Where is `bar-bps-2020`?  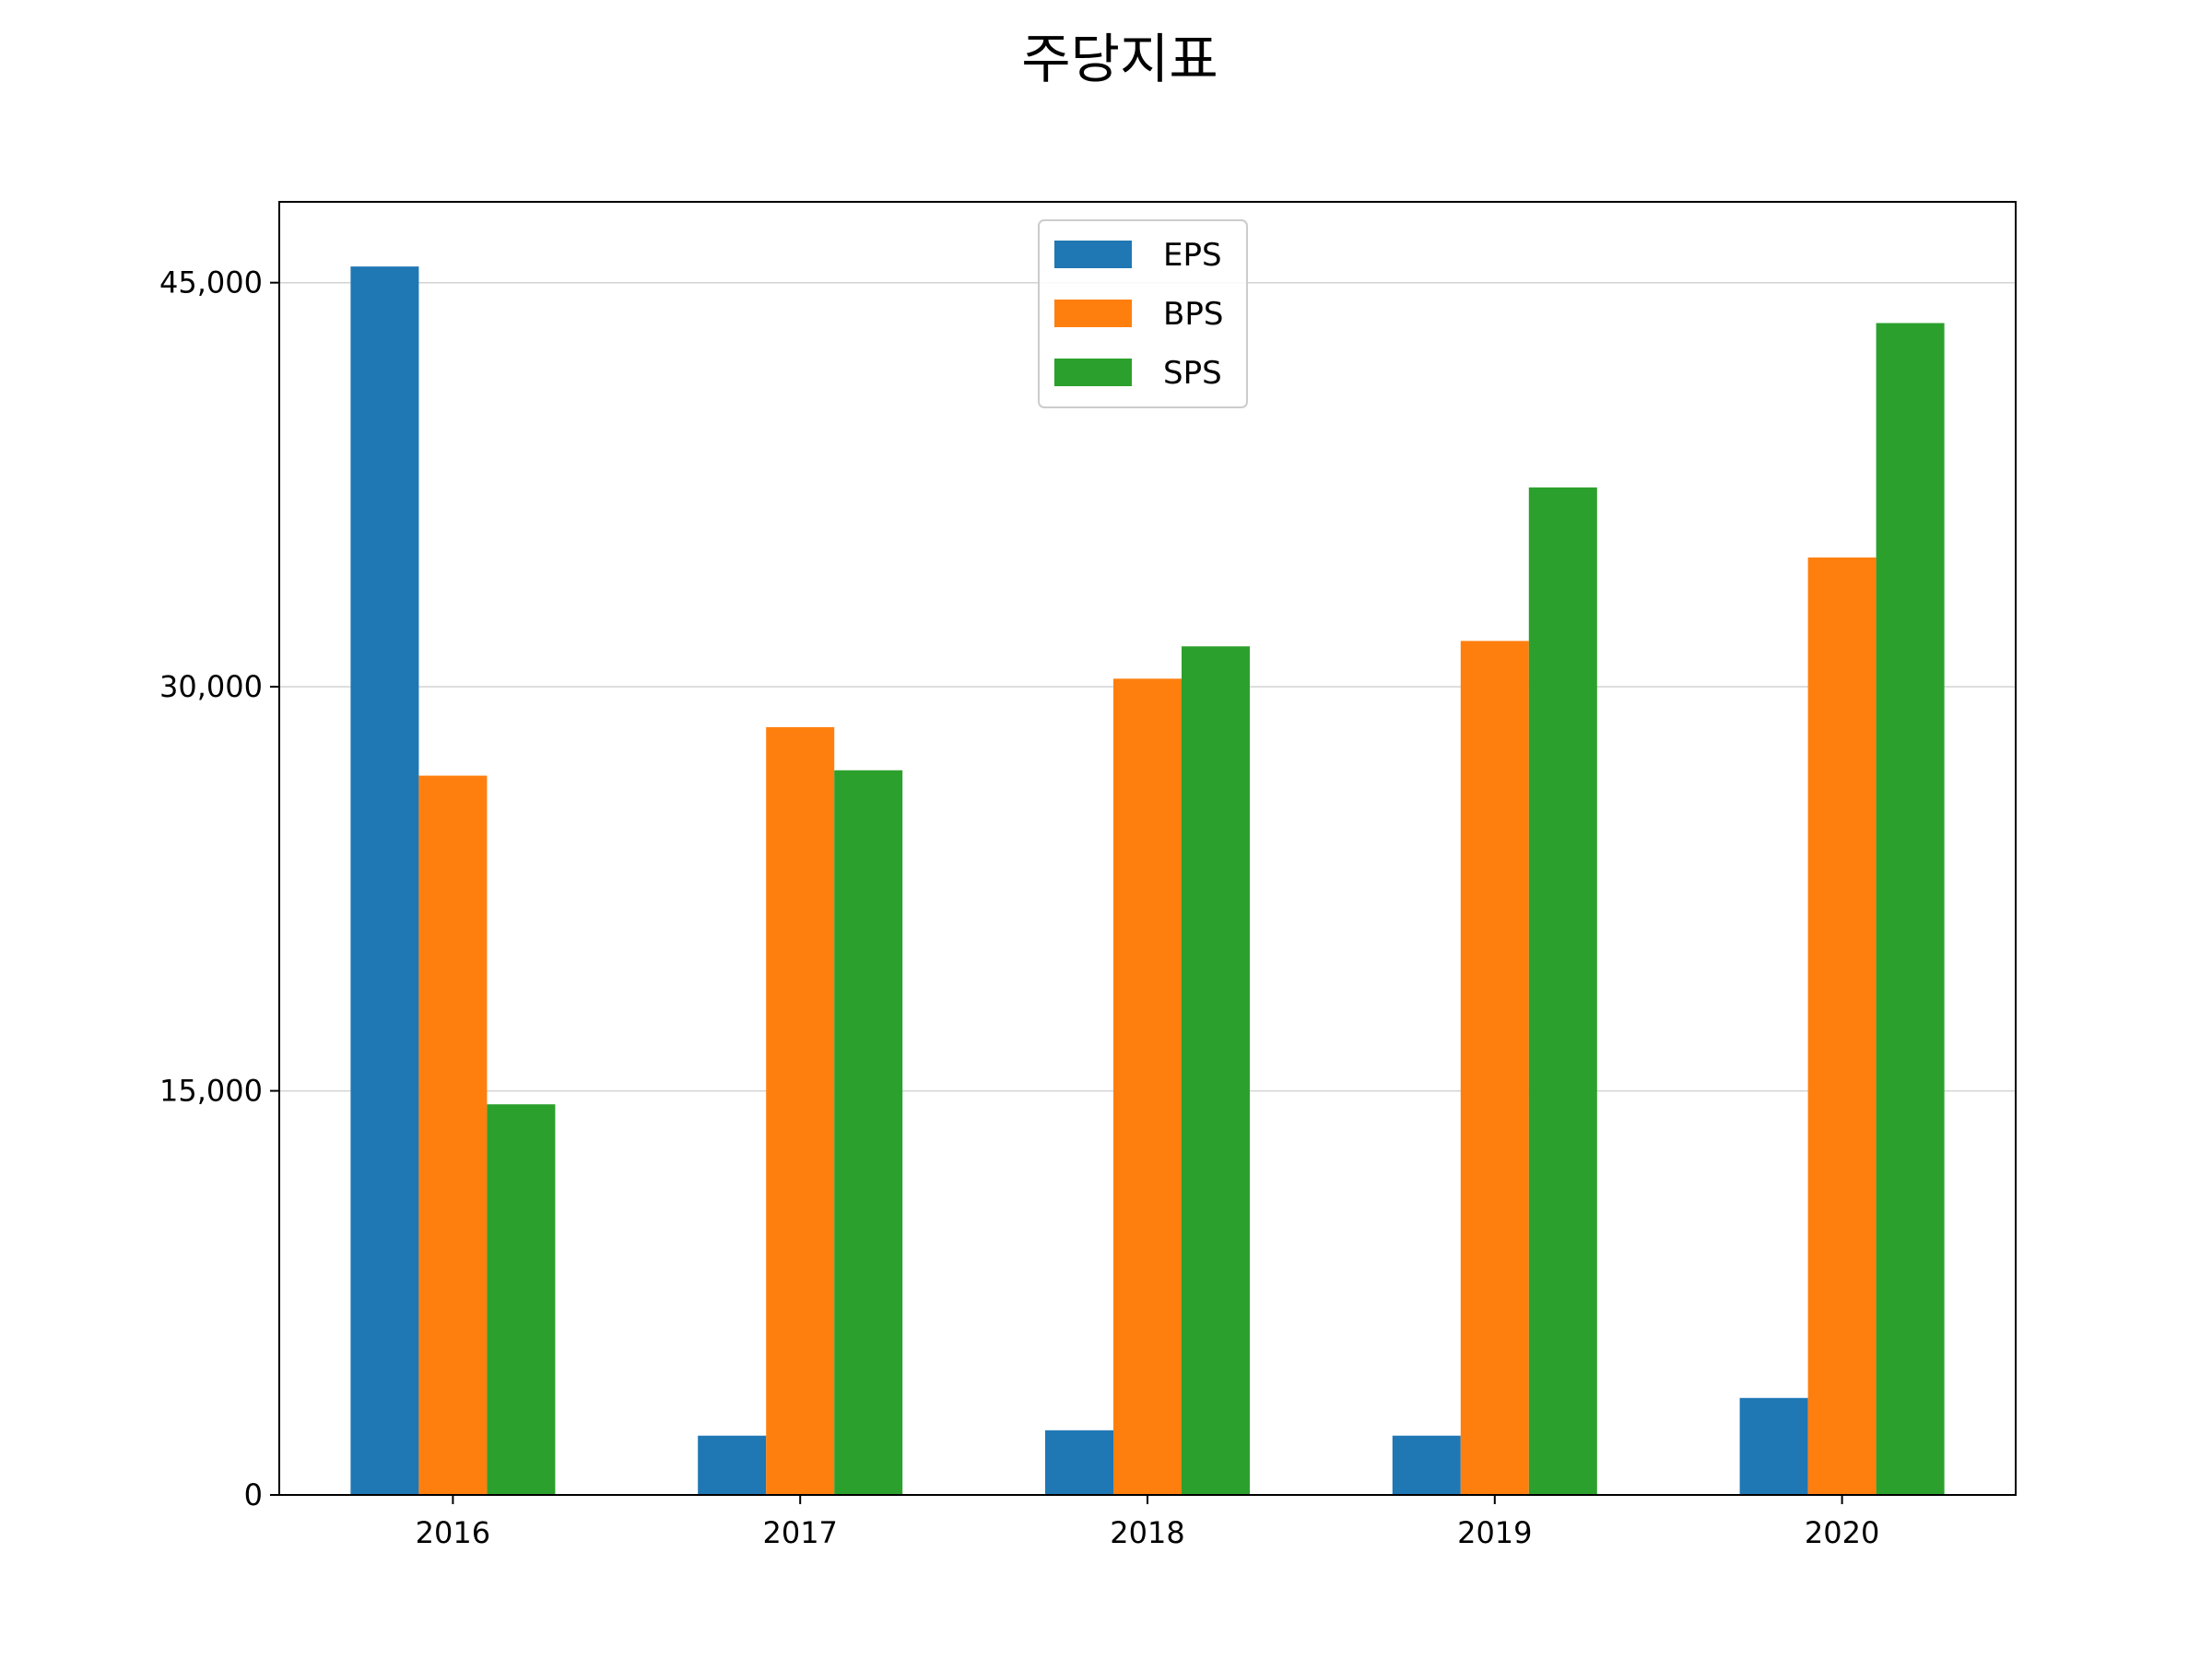
bar-bps-2020 is located at coordinates (1842, 1026).